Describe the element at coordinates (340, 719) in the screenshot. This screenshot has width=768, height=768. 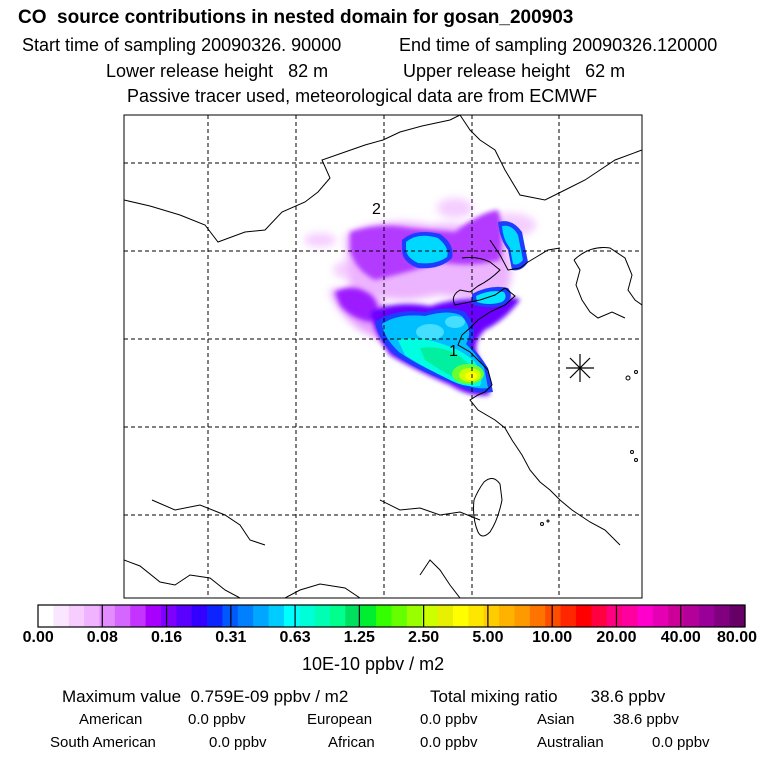
I see `european-label: European` at that location.